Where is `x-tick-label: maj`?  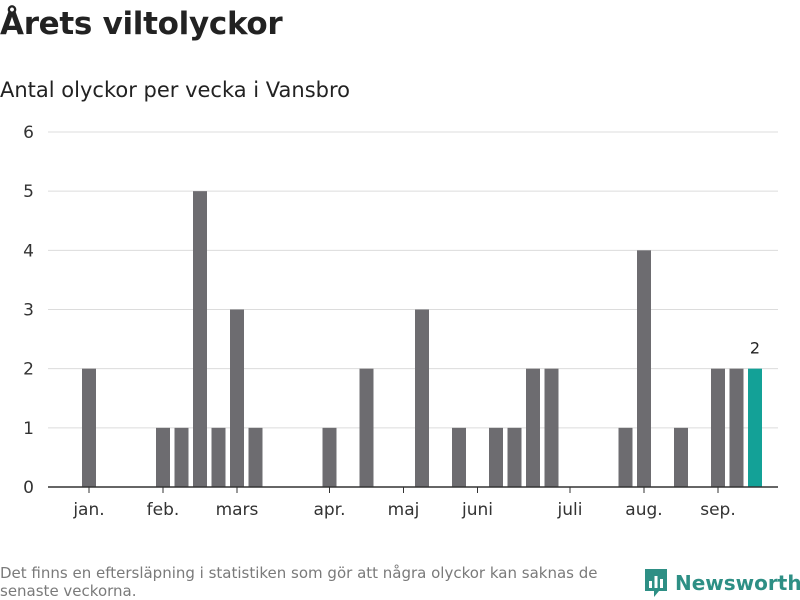
x-tick-label: maj is located at coordinates (404, 510).